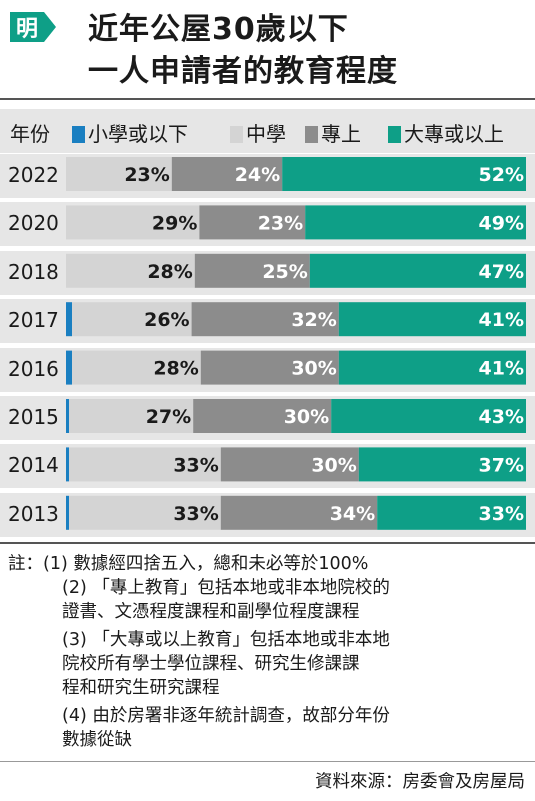 The height and width of the screenshot is (801, 535). Describe the element at coordinates (428, 416) in the screenshot. I see `bar-3-2015` at that location.